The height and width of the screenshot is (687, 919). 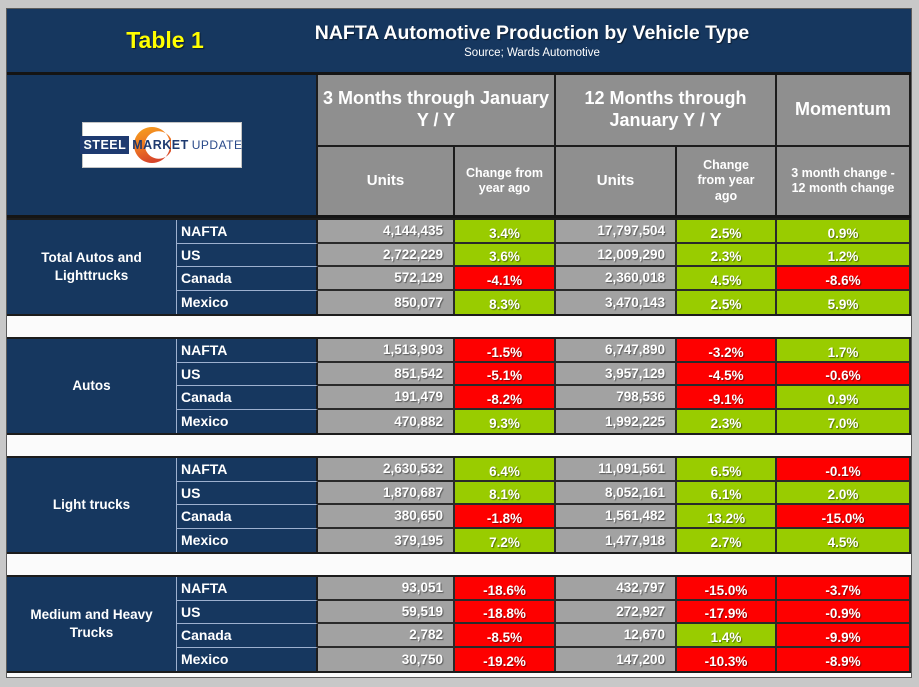 I want to click on change-3mo-value: -18.8%, so click(x=505, y=612).